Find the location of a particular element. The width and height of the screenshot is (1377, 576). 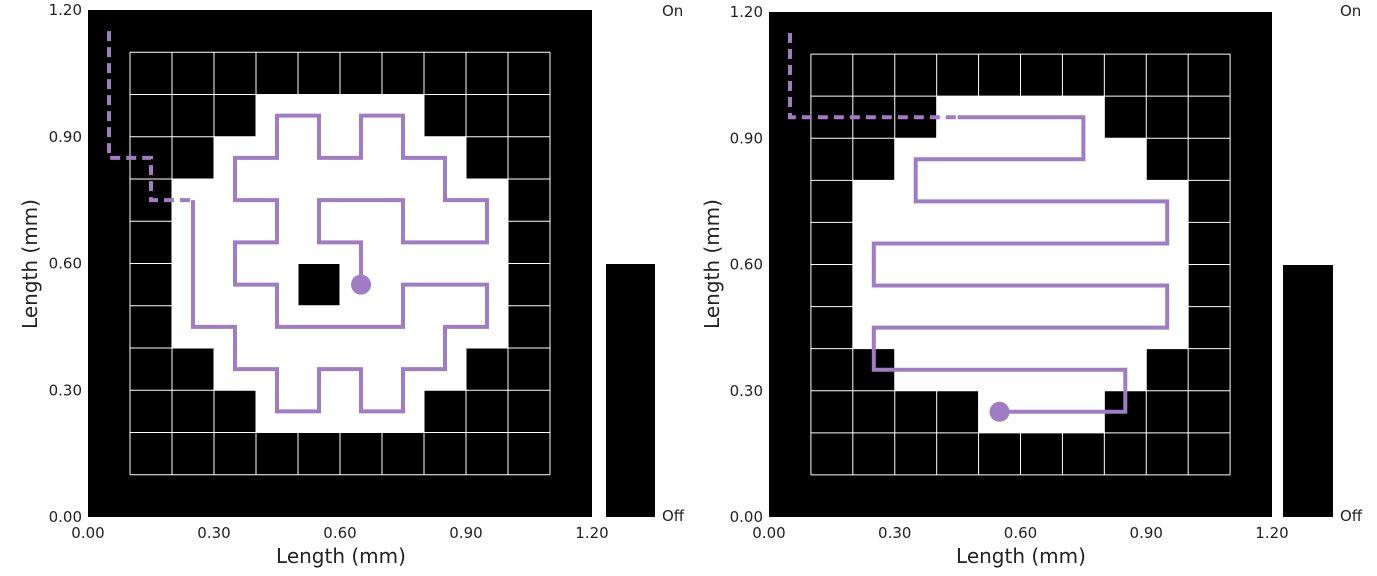

off-region is located at coordinates (1020, 264).